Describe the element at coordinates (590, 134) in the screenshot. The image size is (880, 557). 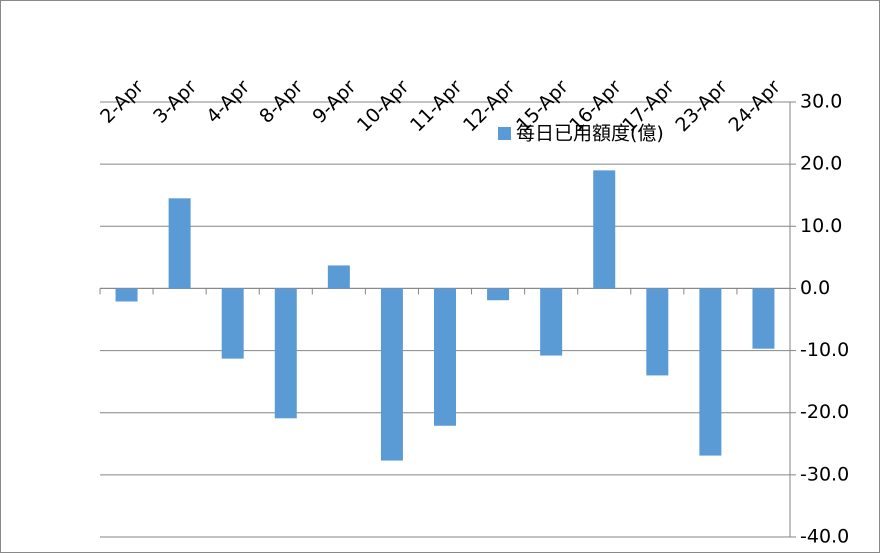
I see `legend-label: 每日已用額度(億)` at that location.